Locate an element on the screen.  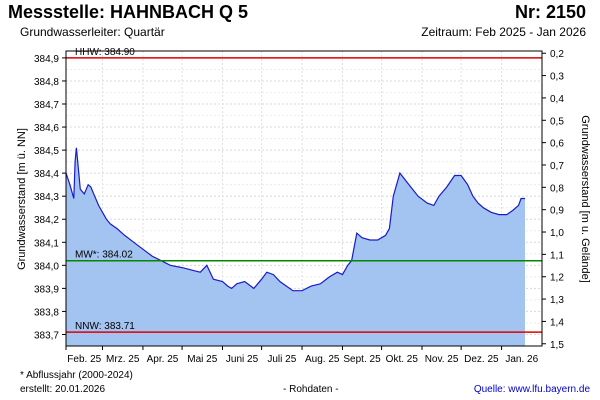
y2-tick-label: 1,5 is located at coordinates (557, 345).